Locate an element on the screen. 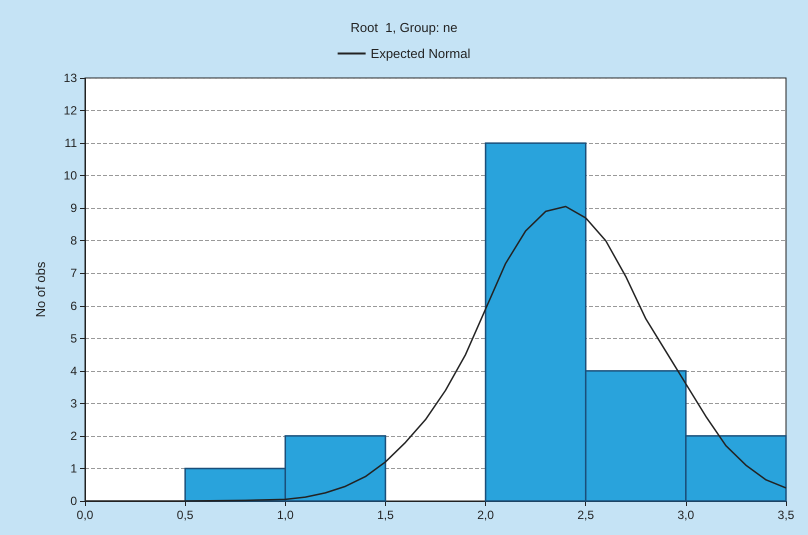 This screenshot has width=808, height=535. y-tick-label: 11 is located at coordinates (71, 143).